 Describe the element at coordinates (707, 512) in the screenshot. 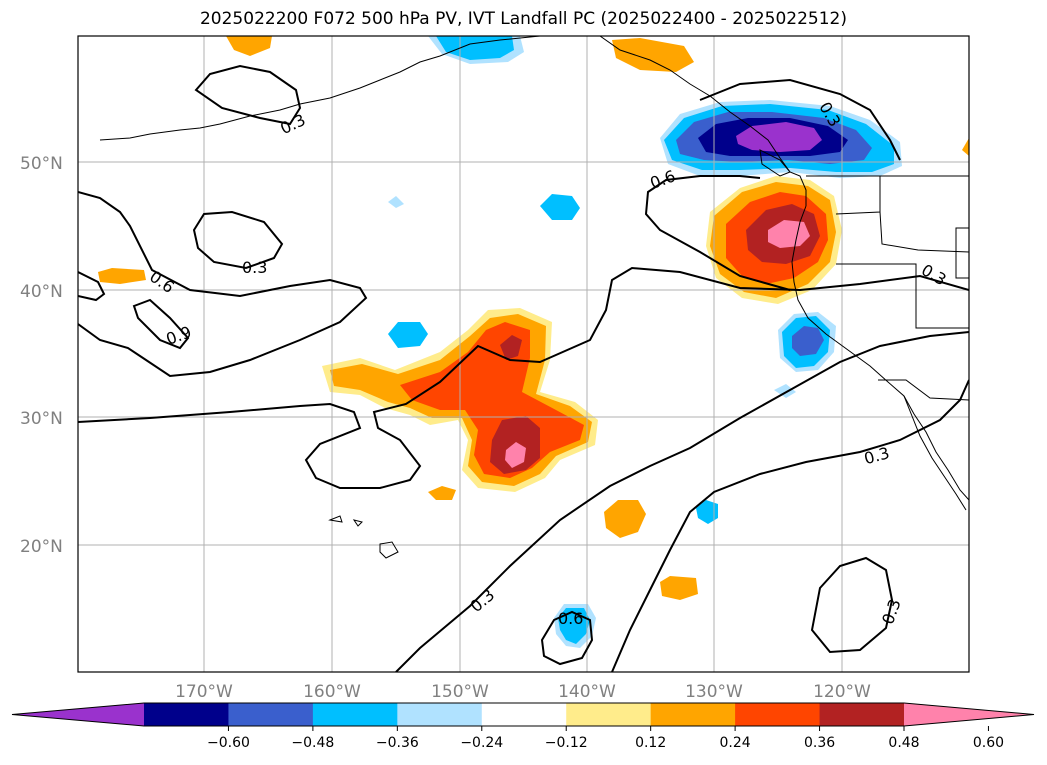

I see `negative-anomaly-small-east` at that location.